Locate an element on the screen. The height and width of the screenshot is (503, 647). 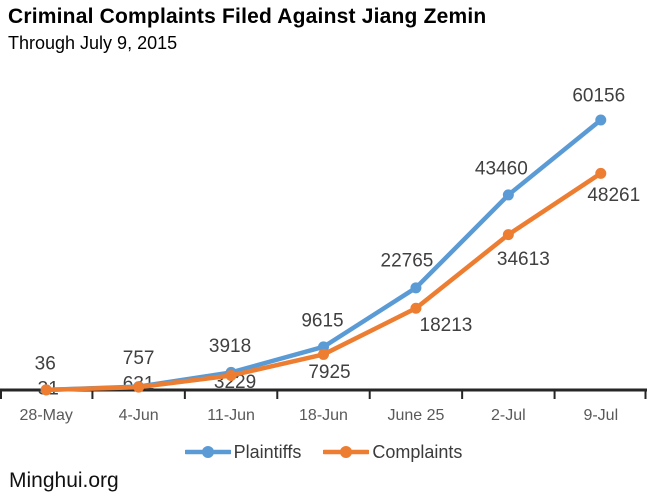
plaintiffs-legend-marker-icon is located at coordinates (207, 452).